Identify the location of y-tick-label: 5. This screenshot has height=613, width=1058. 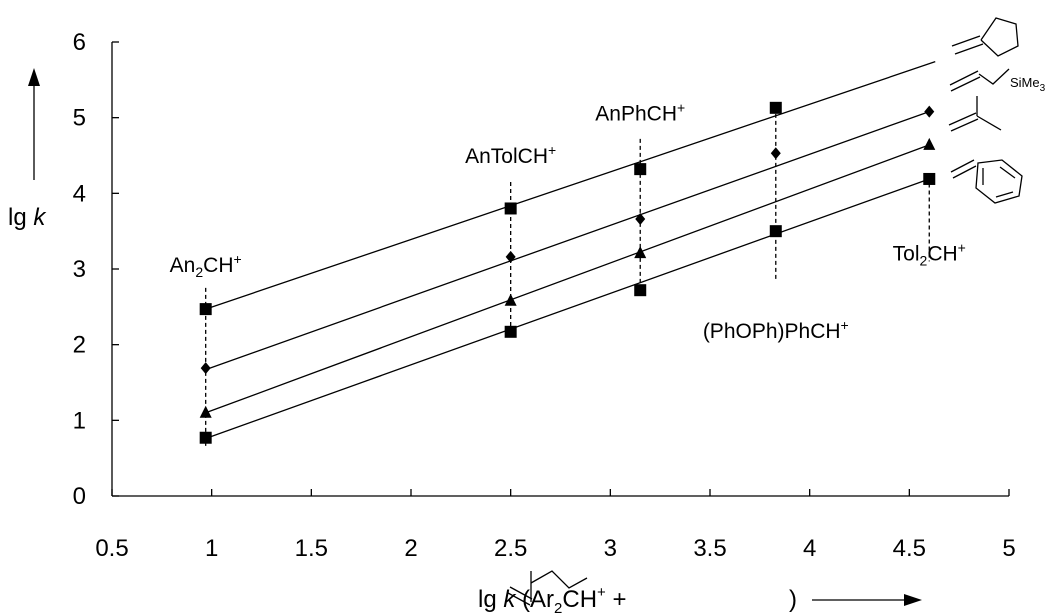
(79, 118).